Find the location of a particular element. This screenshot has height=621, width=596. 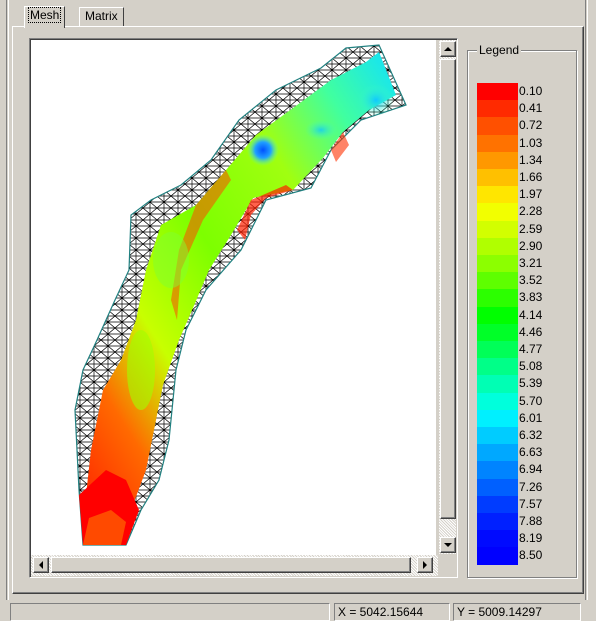

legend-entry: 7.26 is located at coordinates (527, 487).